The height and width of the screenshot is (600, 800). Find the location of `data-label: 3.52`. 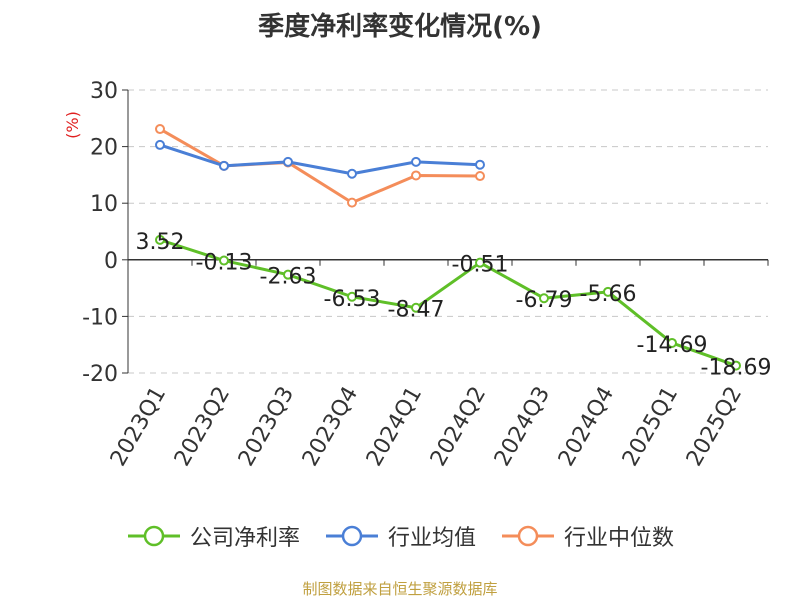

data-label: 3.52 is located at coordinates (160, 242).